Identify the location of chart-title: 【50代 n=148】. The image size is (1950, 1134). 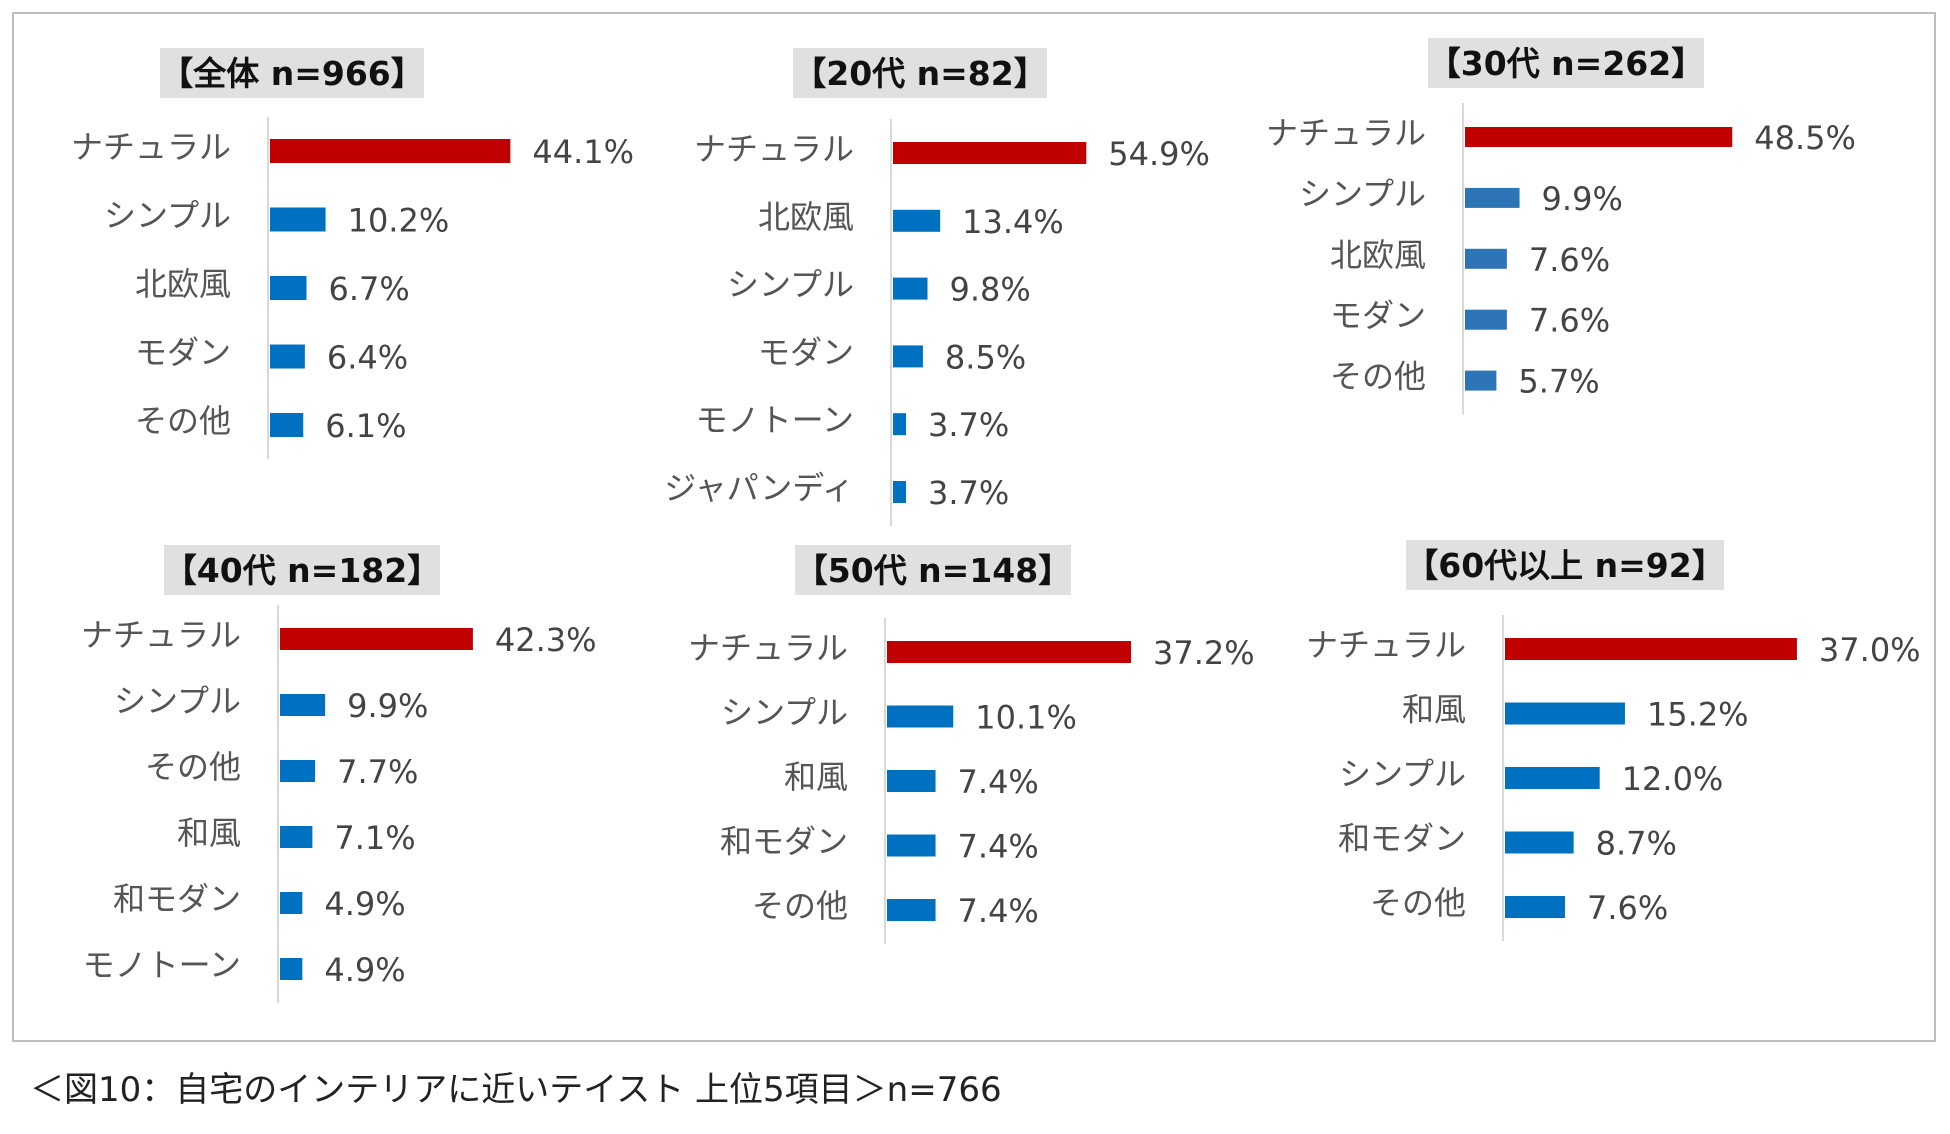
(933, 570).